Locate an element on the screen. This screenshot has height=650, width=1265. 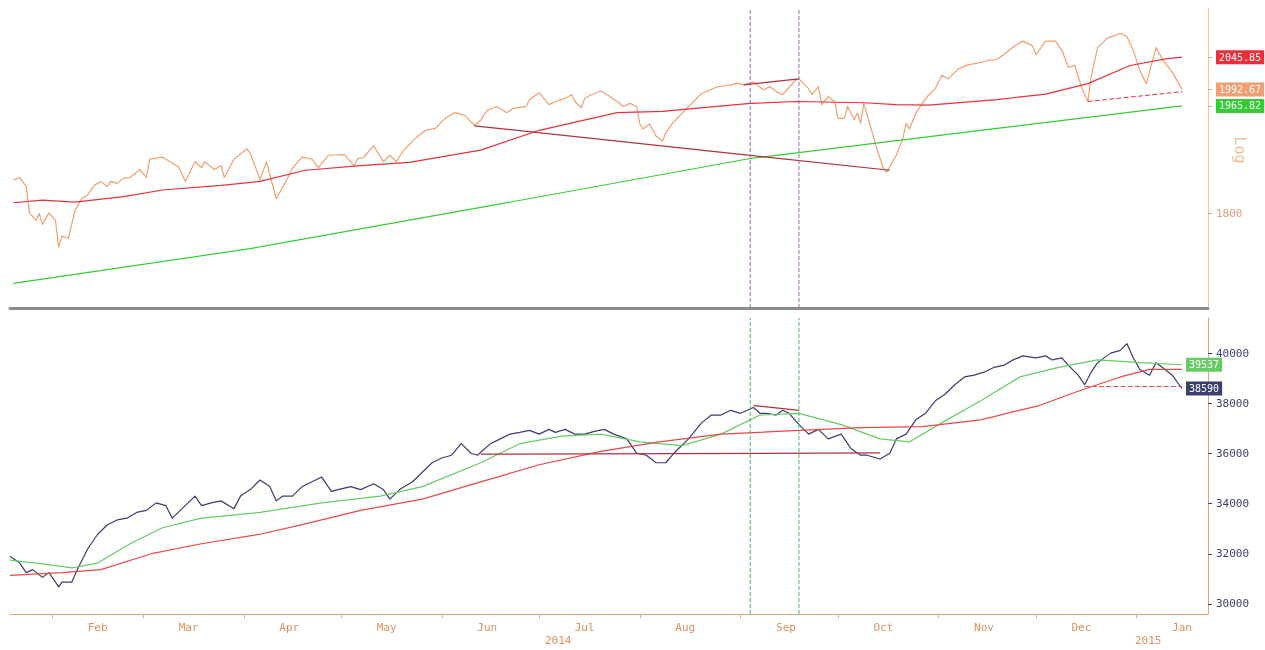
x-tick-label: Dec is located at coordinates (1081, 627).